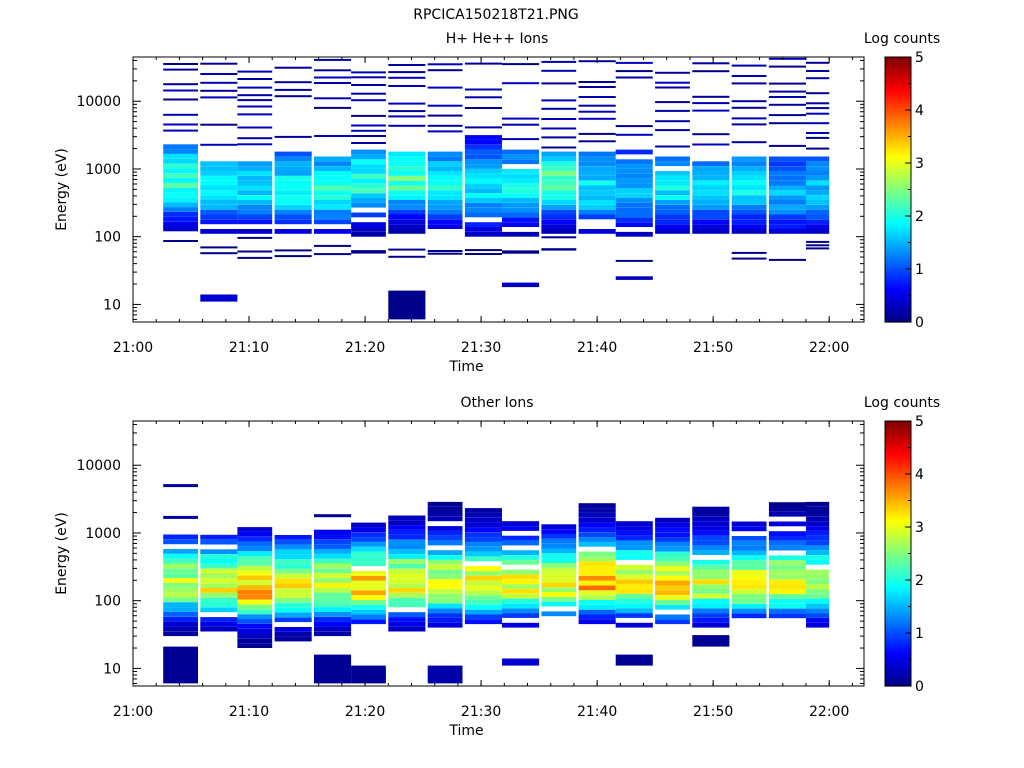  What do you see at coordinates (919, 475) in the screenshot?
I see `colorbar-tick-label: 4` at bounding box center [919, 475].